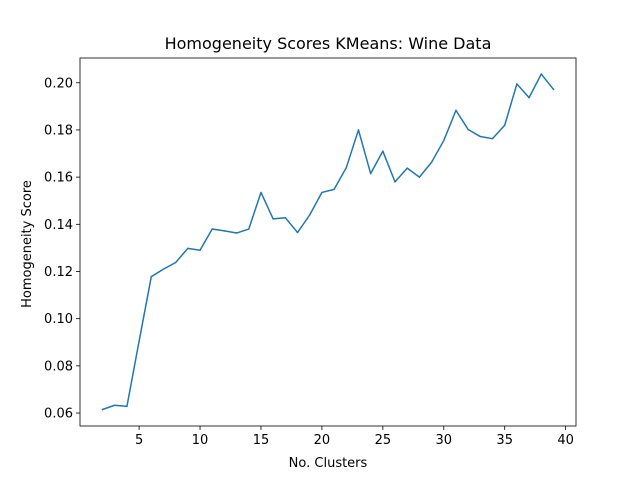 The width and height of the screenshot is (640, 480). Describe the element at coordinates (58, 414) in the screenshot. I see `y-tick-label: 0.06` at that location.